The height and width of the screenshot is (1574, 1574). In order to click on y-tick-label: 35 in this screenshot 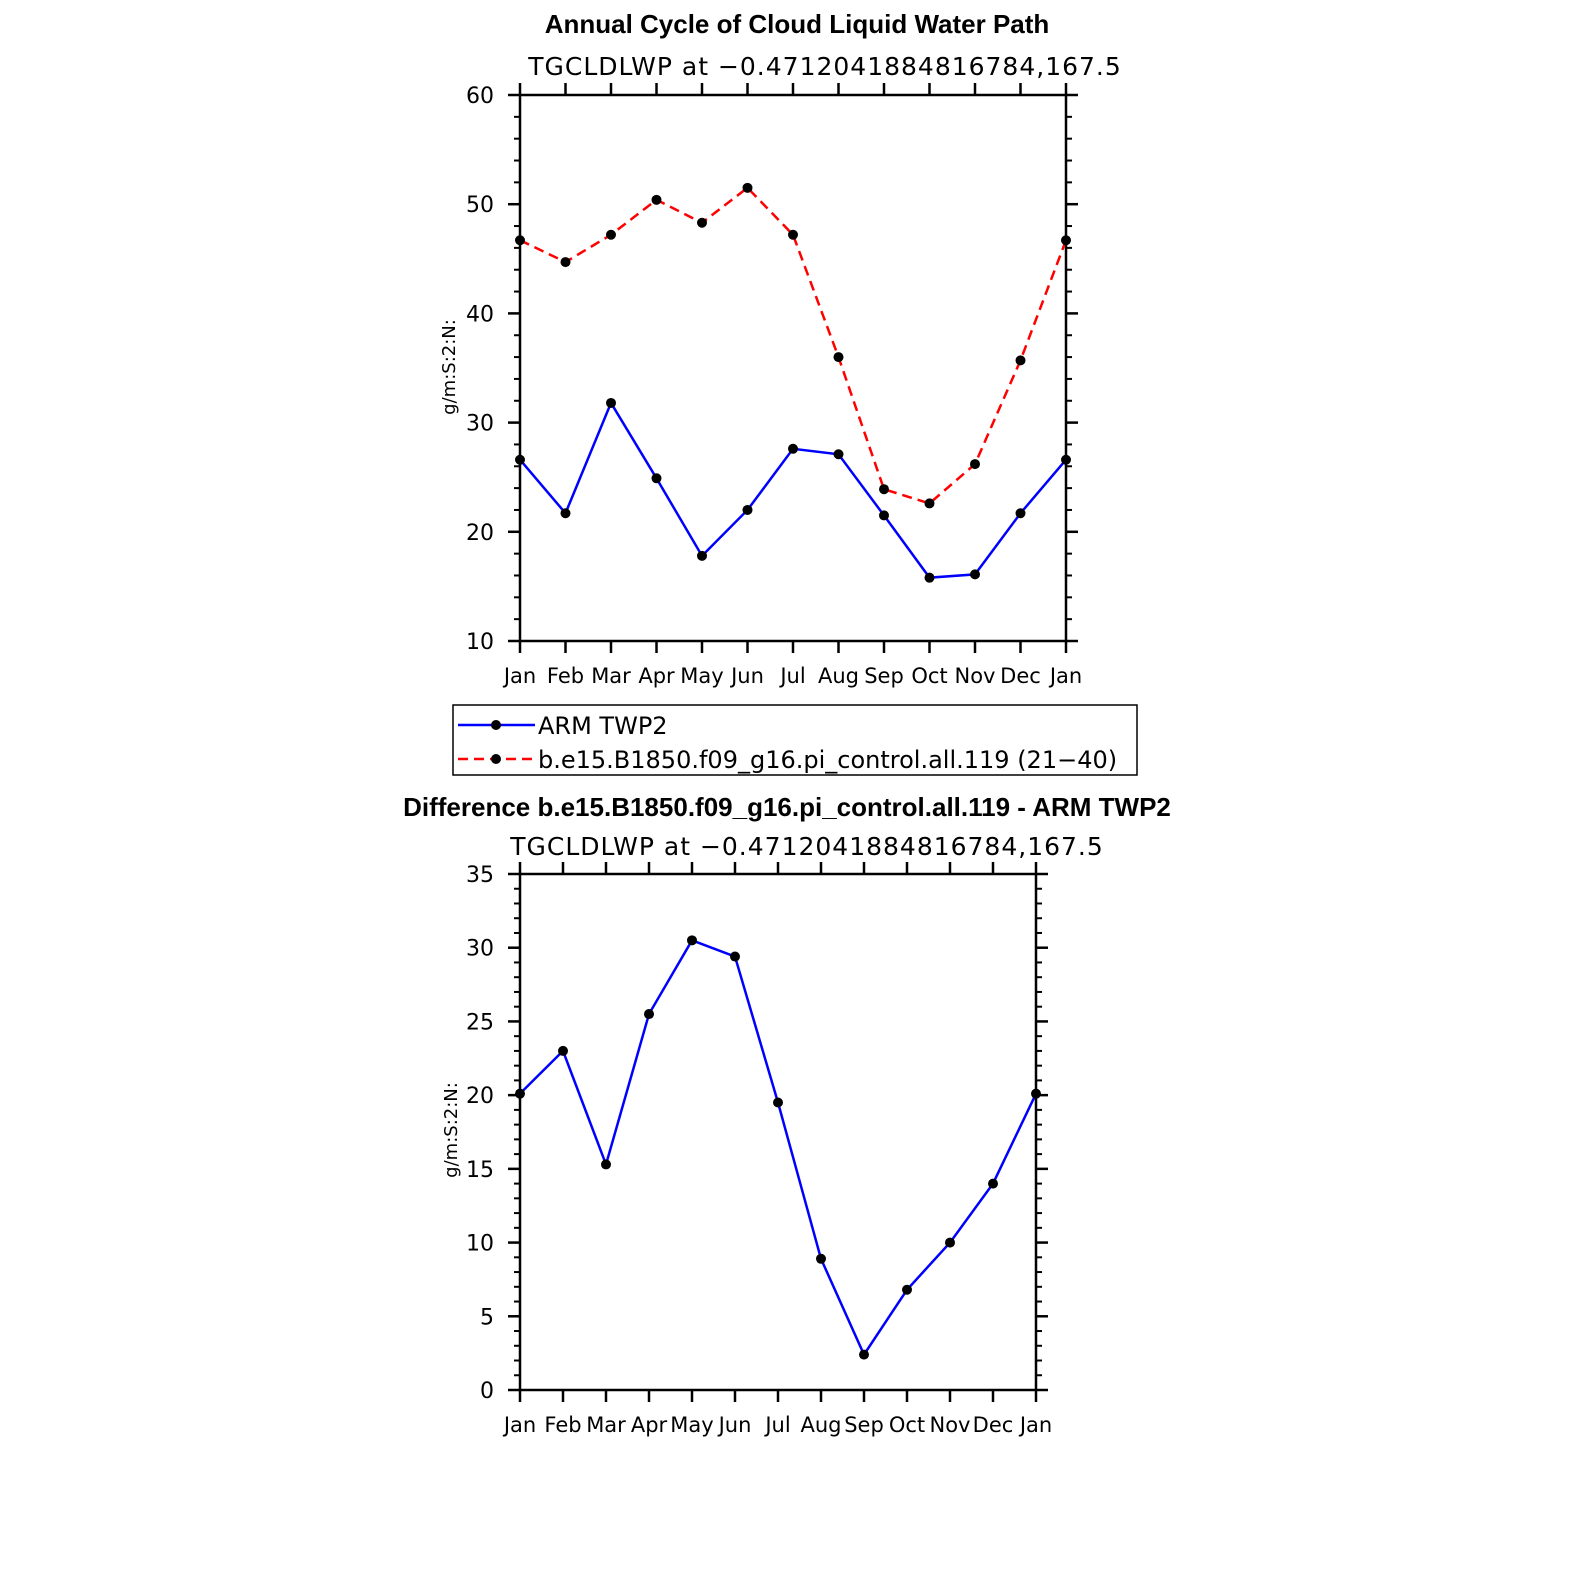, I will do `click(480, 875)`.